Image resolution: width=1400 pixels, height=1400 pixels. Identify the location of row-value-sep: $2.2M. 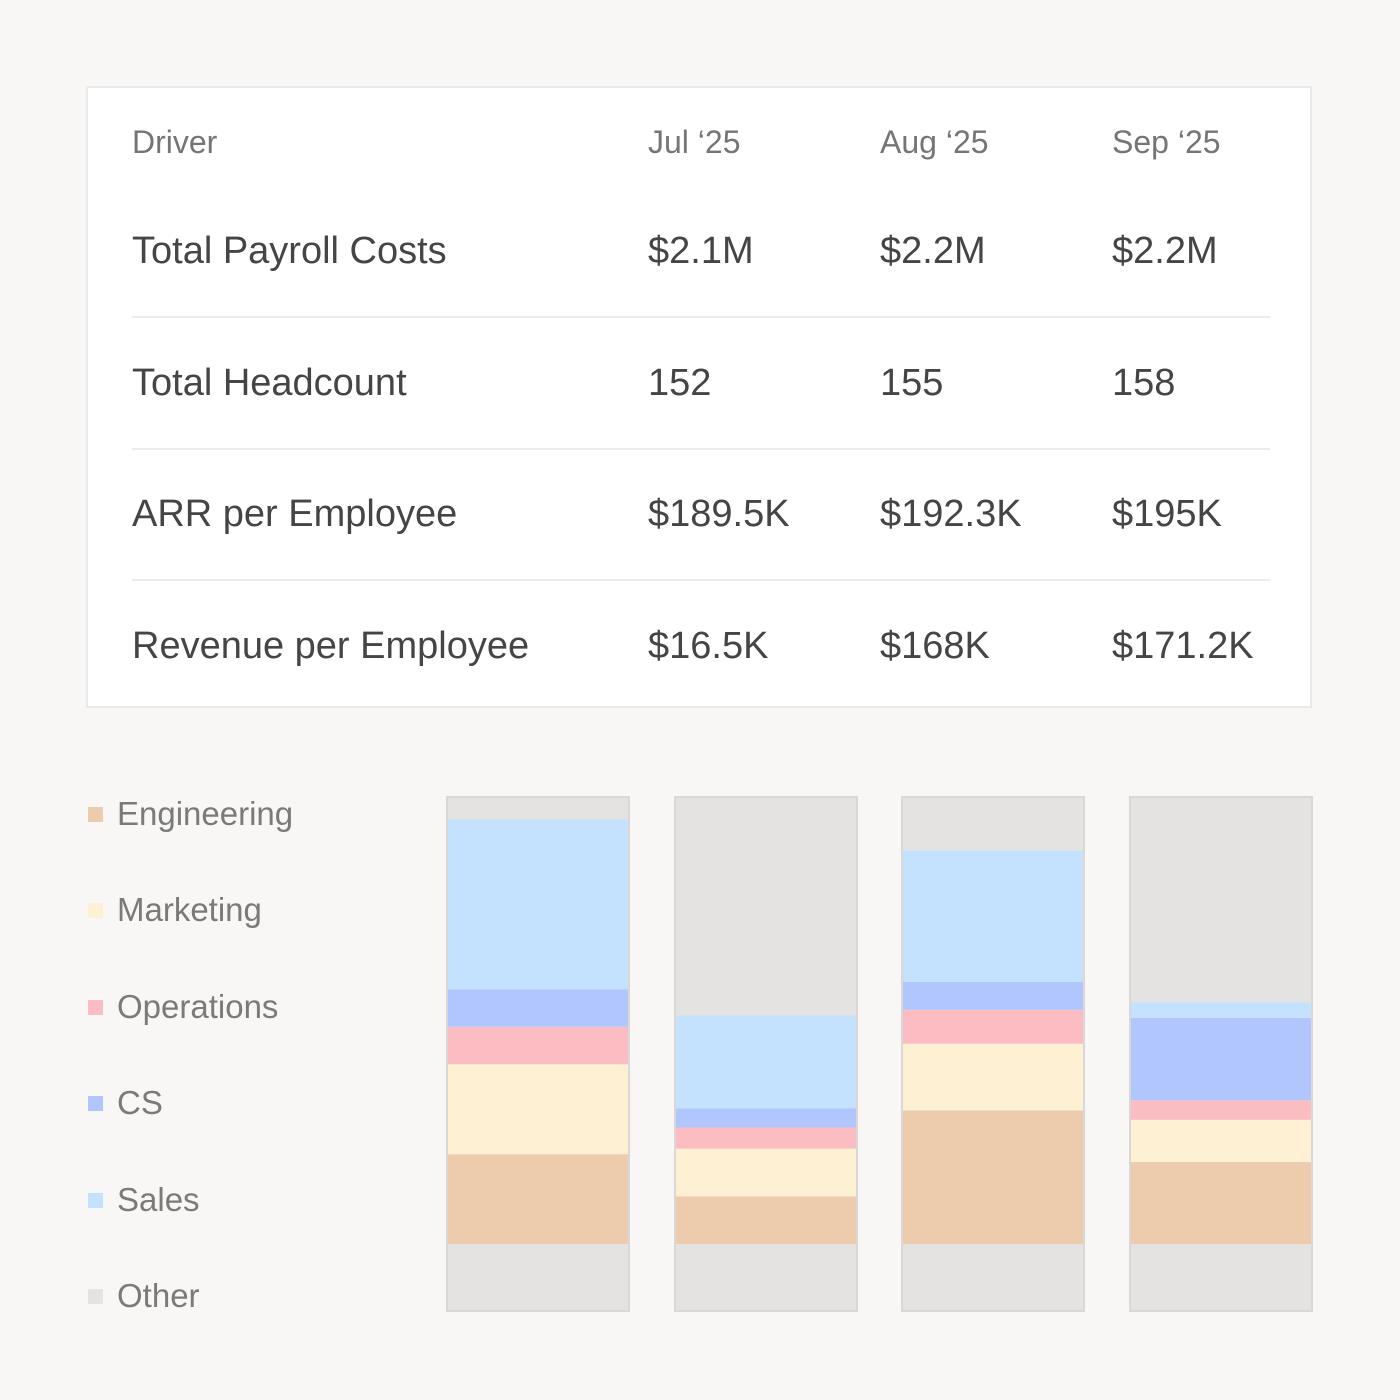
(1165, 251).